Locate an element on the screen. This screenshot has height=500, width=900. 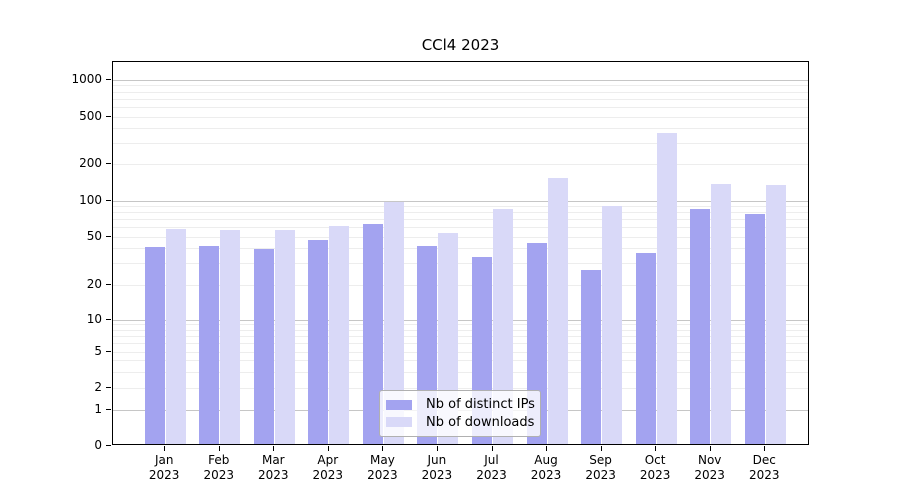
bar-distinct-ips-jan is located at coordinates (154, 345).